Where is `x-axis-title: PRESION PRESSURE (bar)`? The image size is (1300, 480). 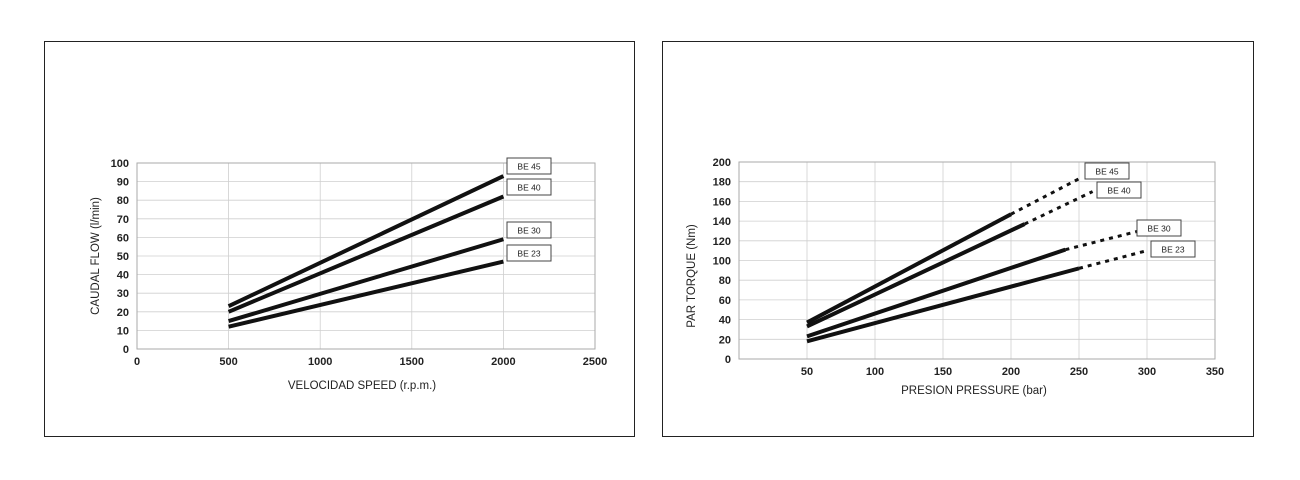 x-axis-title: PRESION PRESSURE (bar) is located at coordinates (974, 391).